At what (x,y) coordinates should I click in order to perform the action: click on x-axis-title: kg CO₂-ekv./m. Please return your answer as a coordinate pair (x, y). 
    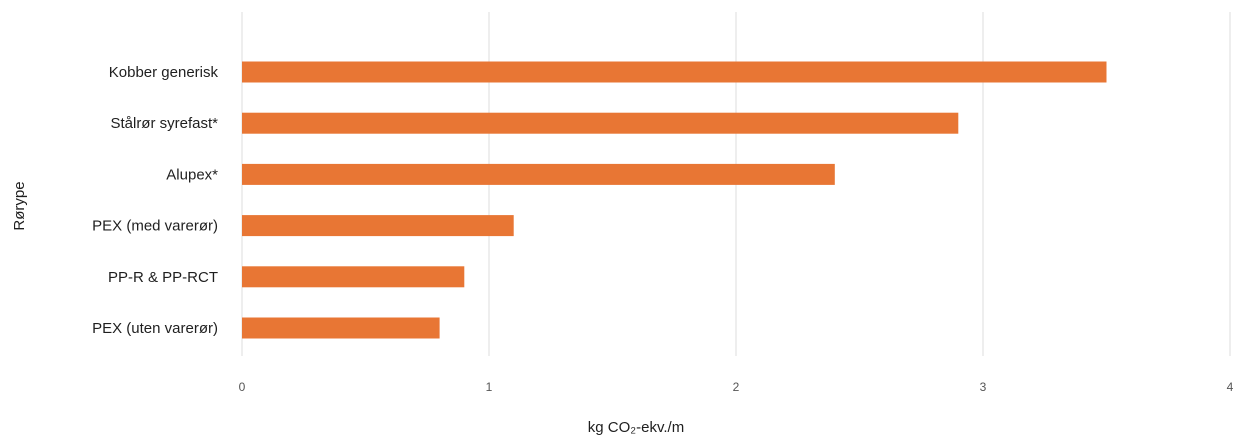
    Looking at the image, I should click on (636, 427).